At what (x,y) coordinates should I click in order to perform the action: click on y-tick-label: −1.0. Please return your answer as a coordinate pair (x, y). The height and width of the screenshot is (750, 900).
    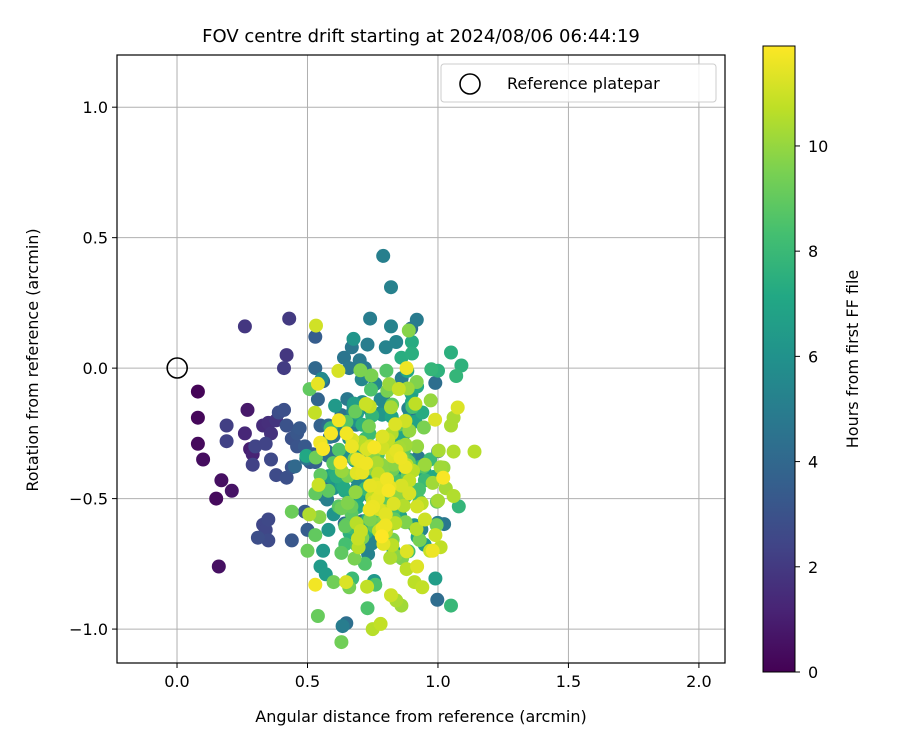
    Looking at the image, I should click on (88, 629).